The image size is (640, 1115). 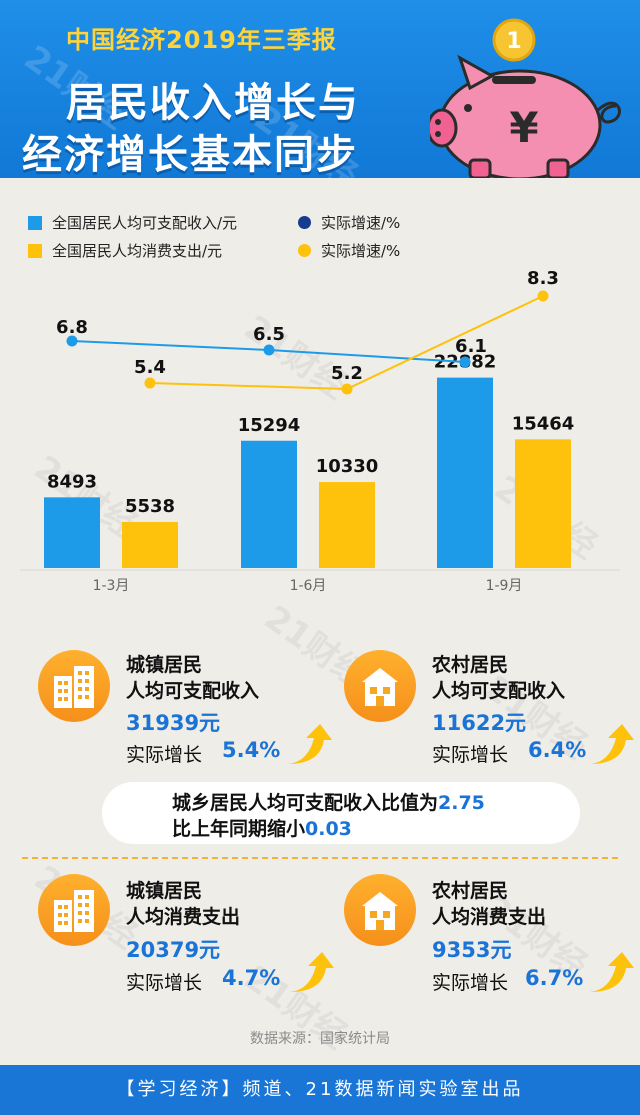 I want to click on consumption-bar-label: 5538, so click(x=150, y=506).